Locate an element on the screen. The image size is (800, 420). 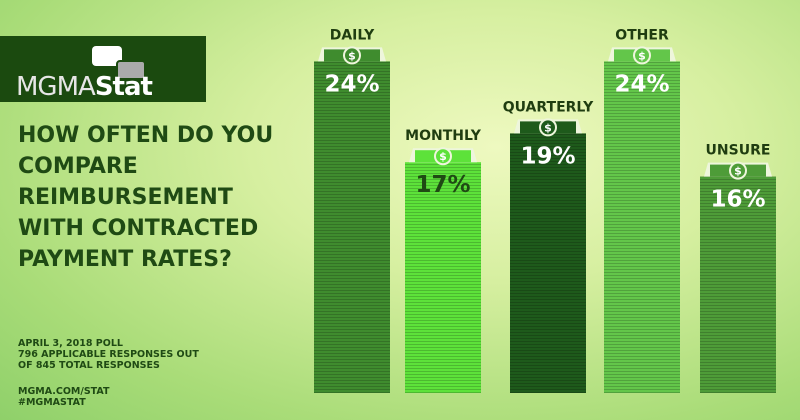
category-label: MONTHLY is located at coordinates (443, 136).